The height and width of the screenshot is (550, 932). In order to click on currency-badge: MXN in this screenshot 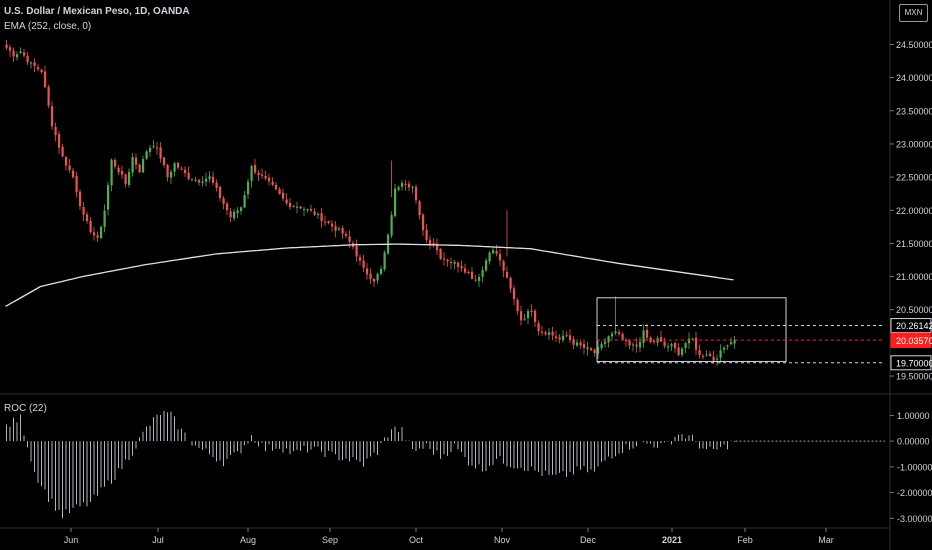, I will do `click(913, 13)`.